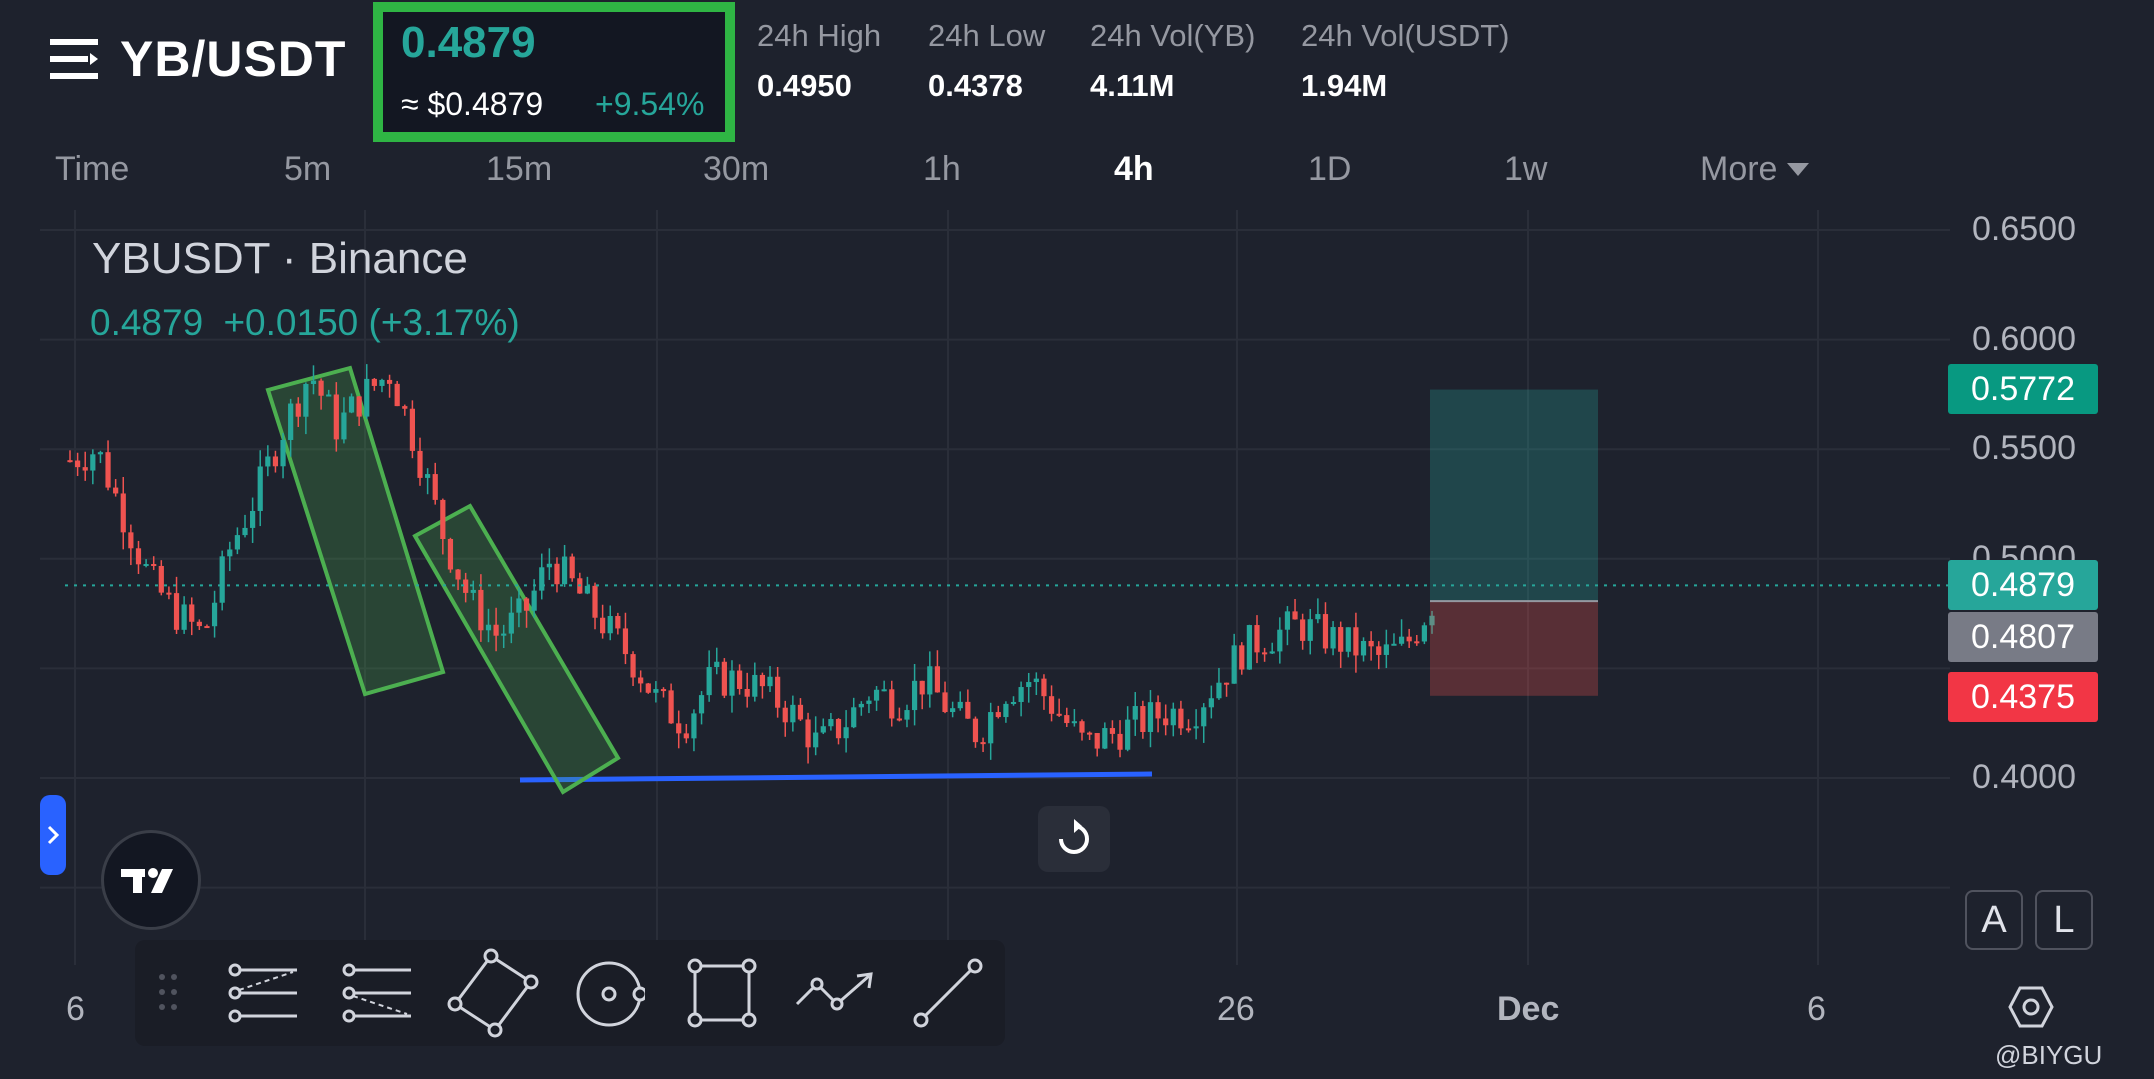 This screenshot has height=1079, width=2154. Describe the element at coordinates (1074, 839) in the screenshot. I see `reset-chart-button` at that location.